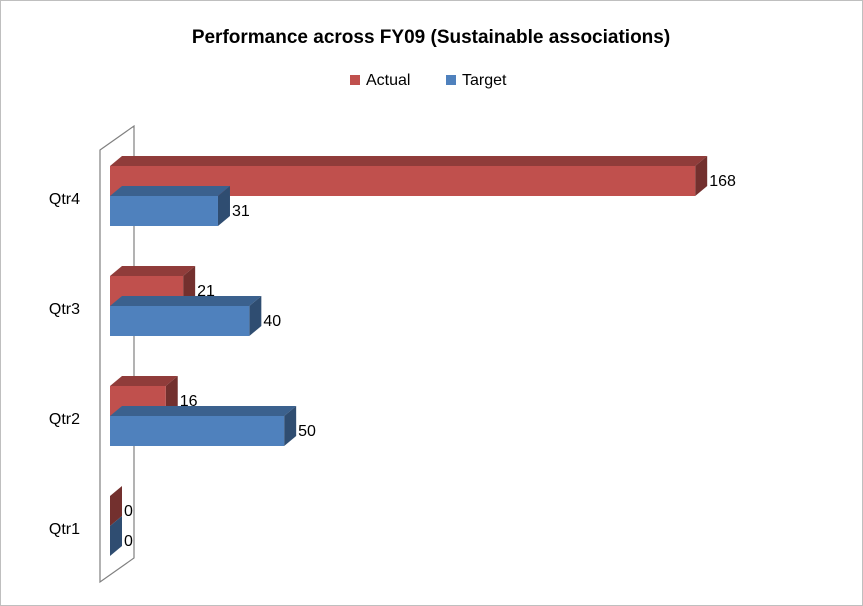 The width and height of the screenshot is (863, 606). What do you see at coordinates (206, 291) in the screenshot?
I see `data-label: 21` at bounding box center [206, 291].